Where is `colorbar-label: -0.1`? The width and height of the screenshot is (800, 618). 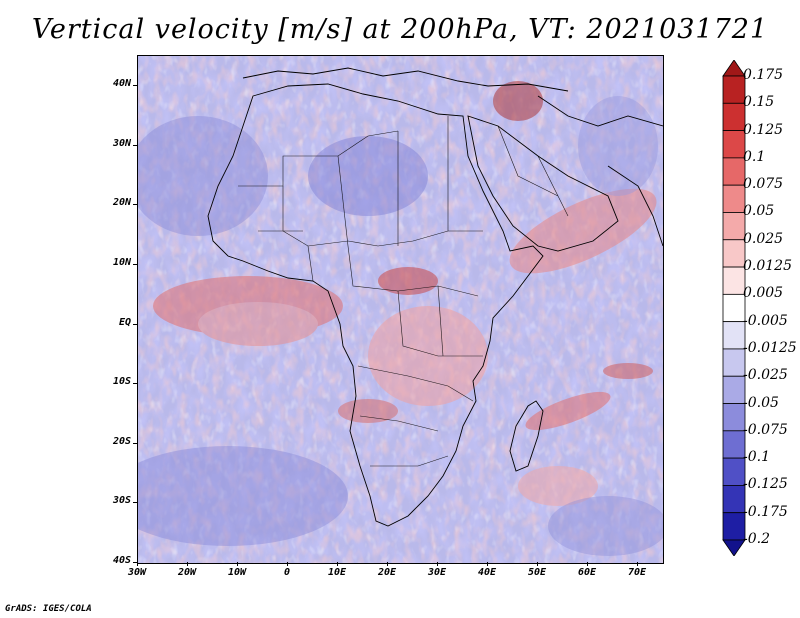 colorbar-label: -0.1 is located at coordinates (756, 457).